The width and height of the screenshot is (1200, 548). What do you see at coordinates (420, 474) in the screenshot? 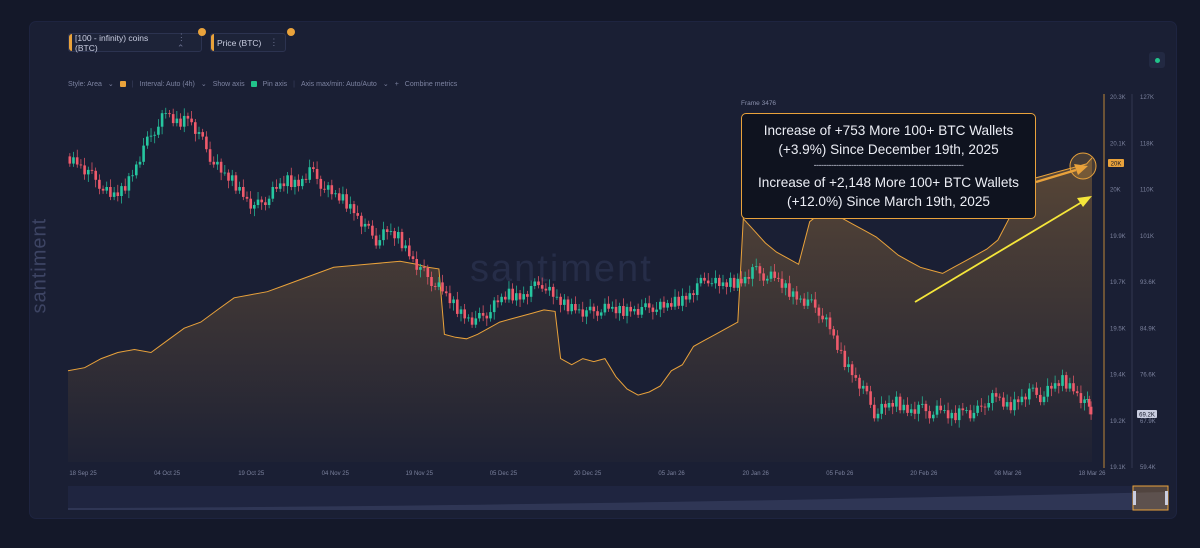
I see `x-tick-label: 19 Nov 25` at bounding box center [420, 474].